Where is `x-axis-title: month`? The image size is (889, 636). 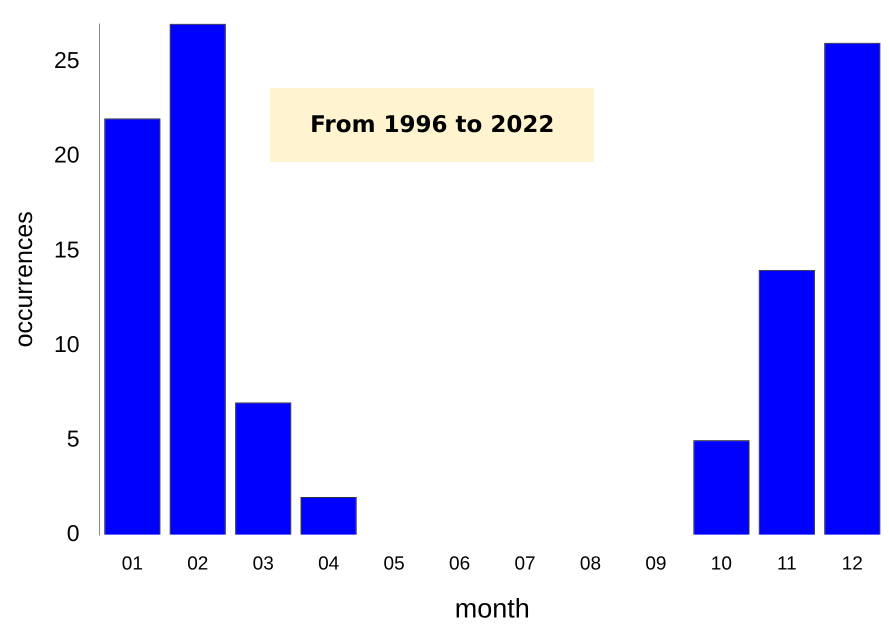
x-axis-title: month is located at coordinates (492, 608).